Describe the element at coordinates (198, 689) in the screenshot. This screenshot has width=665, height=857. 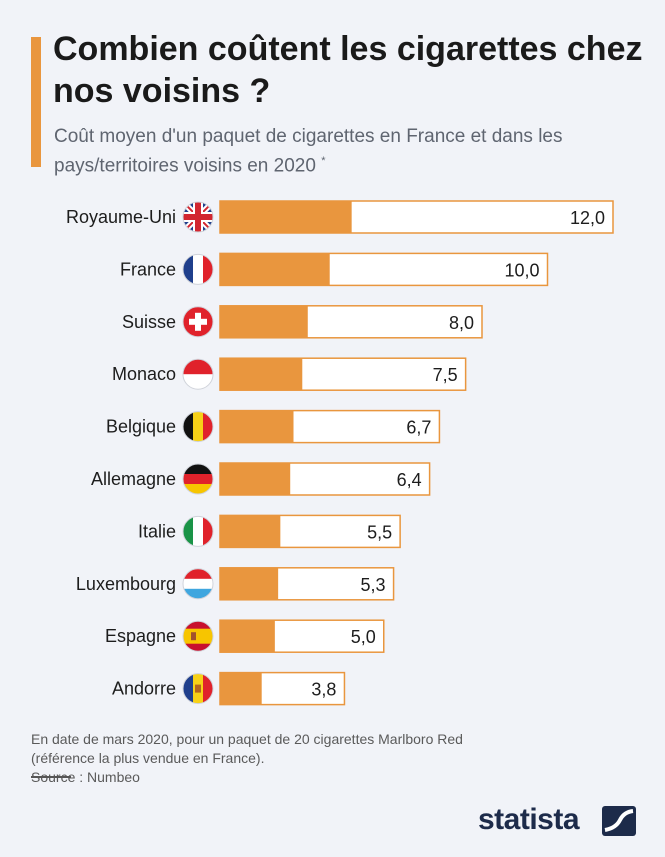
I see `flag-andorra-icon` at that location.